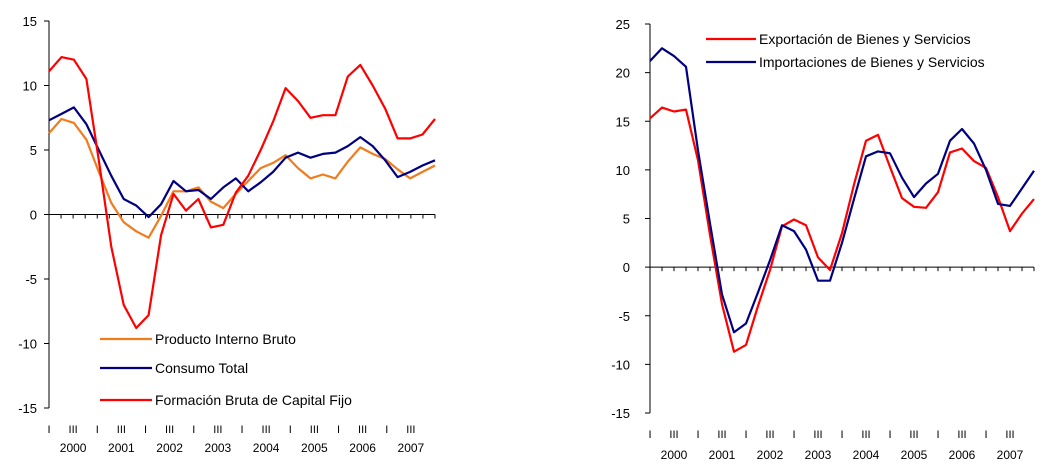 The height and width of the screenshot is (464, 1057). What do you see at coordinates (865, 39) in the screenshot?
I see `legend-label: Exportación de Bienes y Servicios` at bounding box center [865, 39].